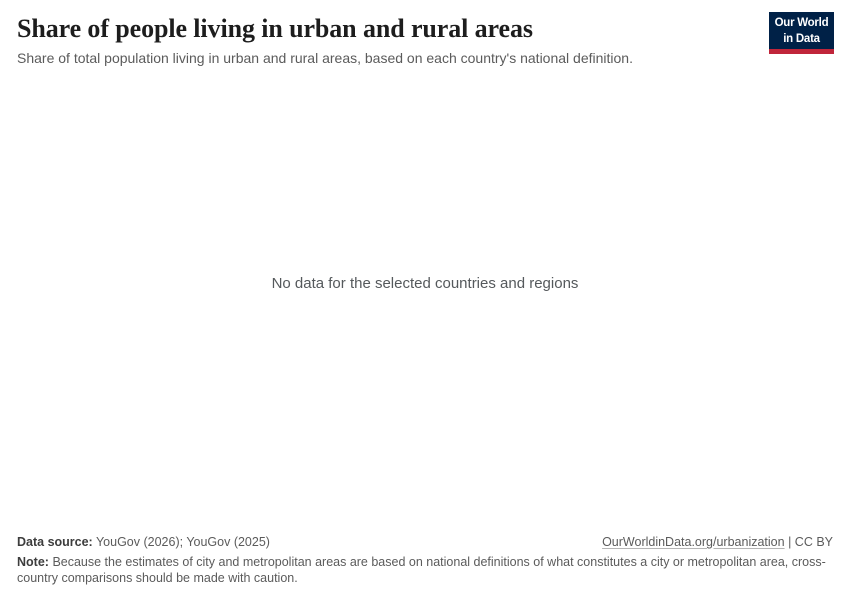 This screenshot has width=850, height=600. What do you see at coordinates (182, 542) in the screenshot?
I see `data-source-value: YouGov (2026); YouGov (2025)` at bounding box center [182, 542].